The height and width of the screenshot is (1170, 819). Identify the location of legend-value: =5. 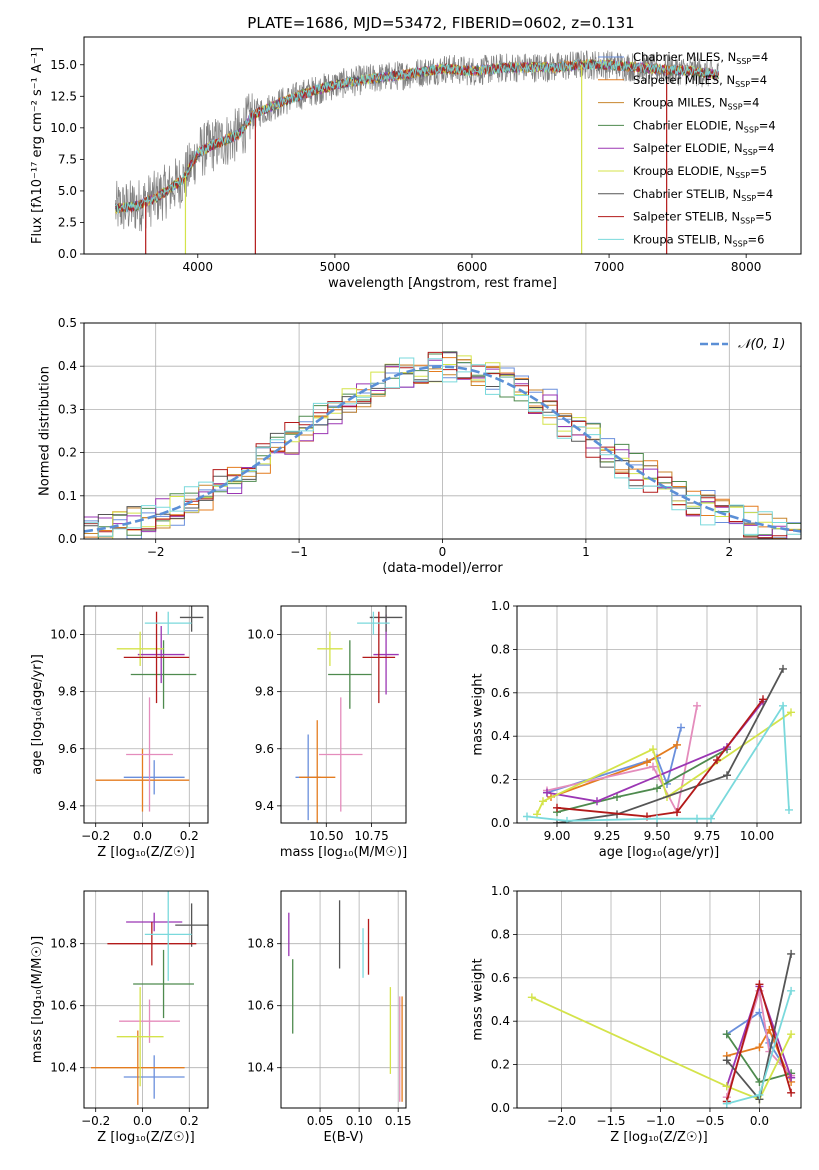
(758, 171).